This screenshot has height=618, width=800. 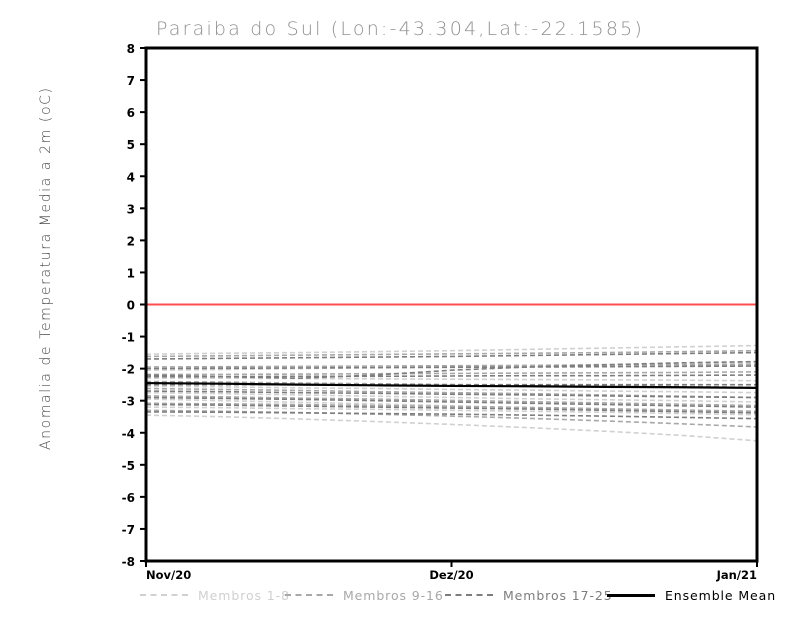 I want to click on y-axis-tick-label: -7, so click(x=128, y=530).